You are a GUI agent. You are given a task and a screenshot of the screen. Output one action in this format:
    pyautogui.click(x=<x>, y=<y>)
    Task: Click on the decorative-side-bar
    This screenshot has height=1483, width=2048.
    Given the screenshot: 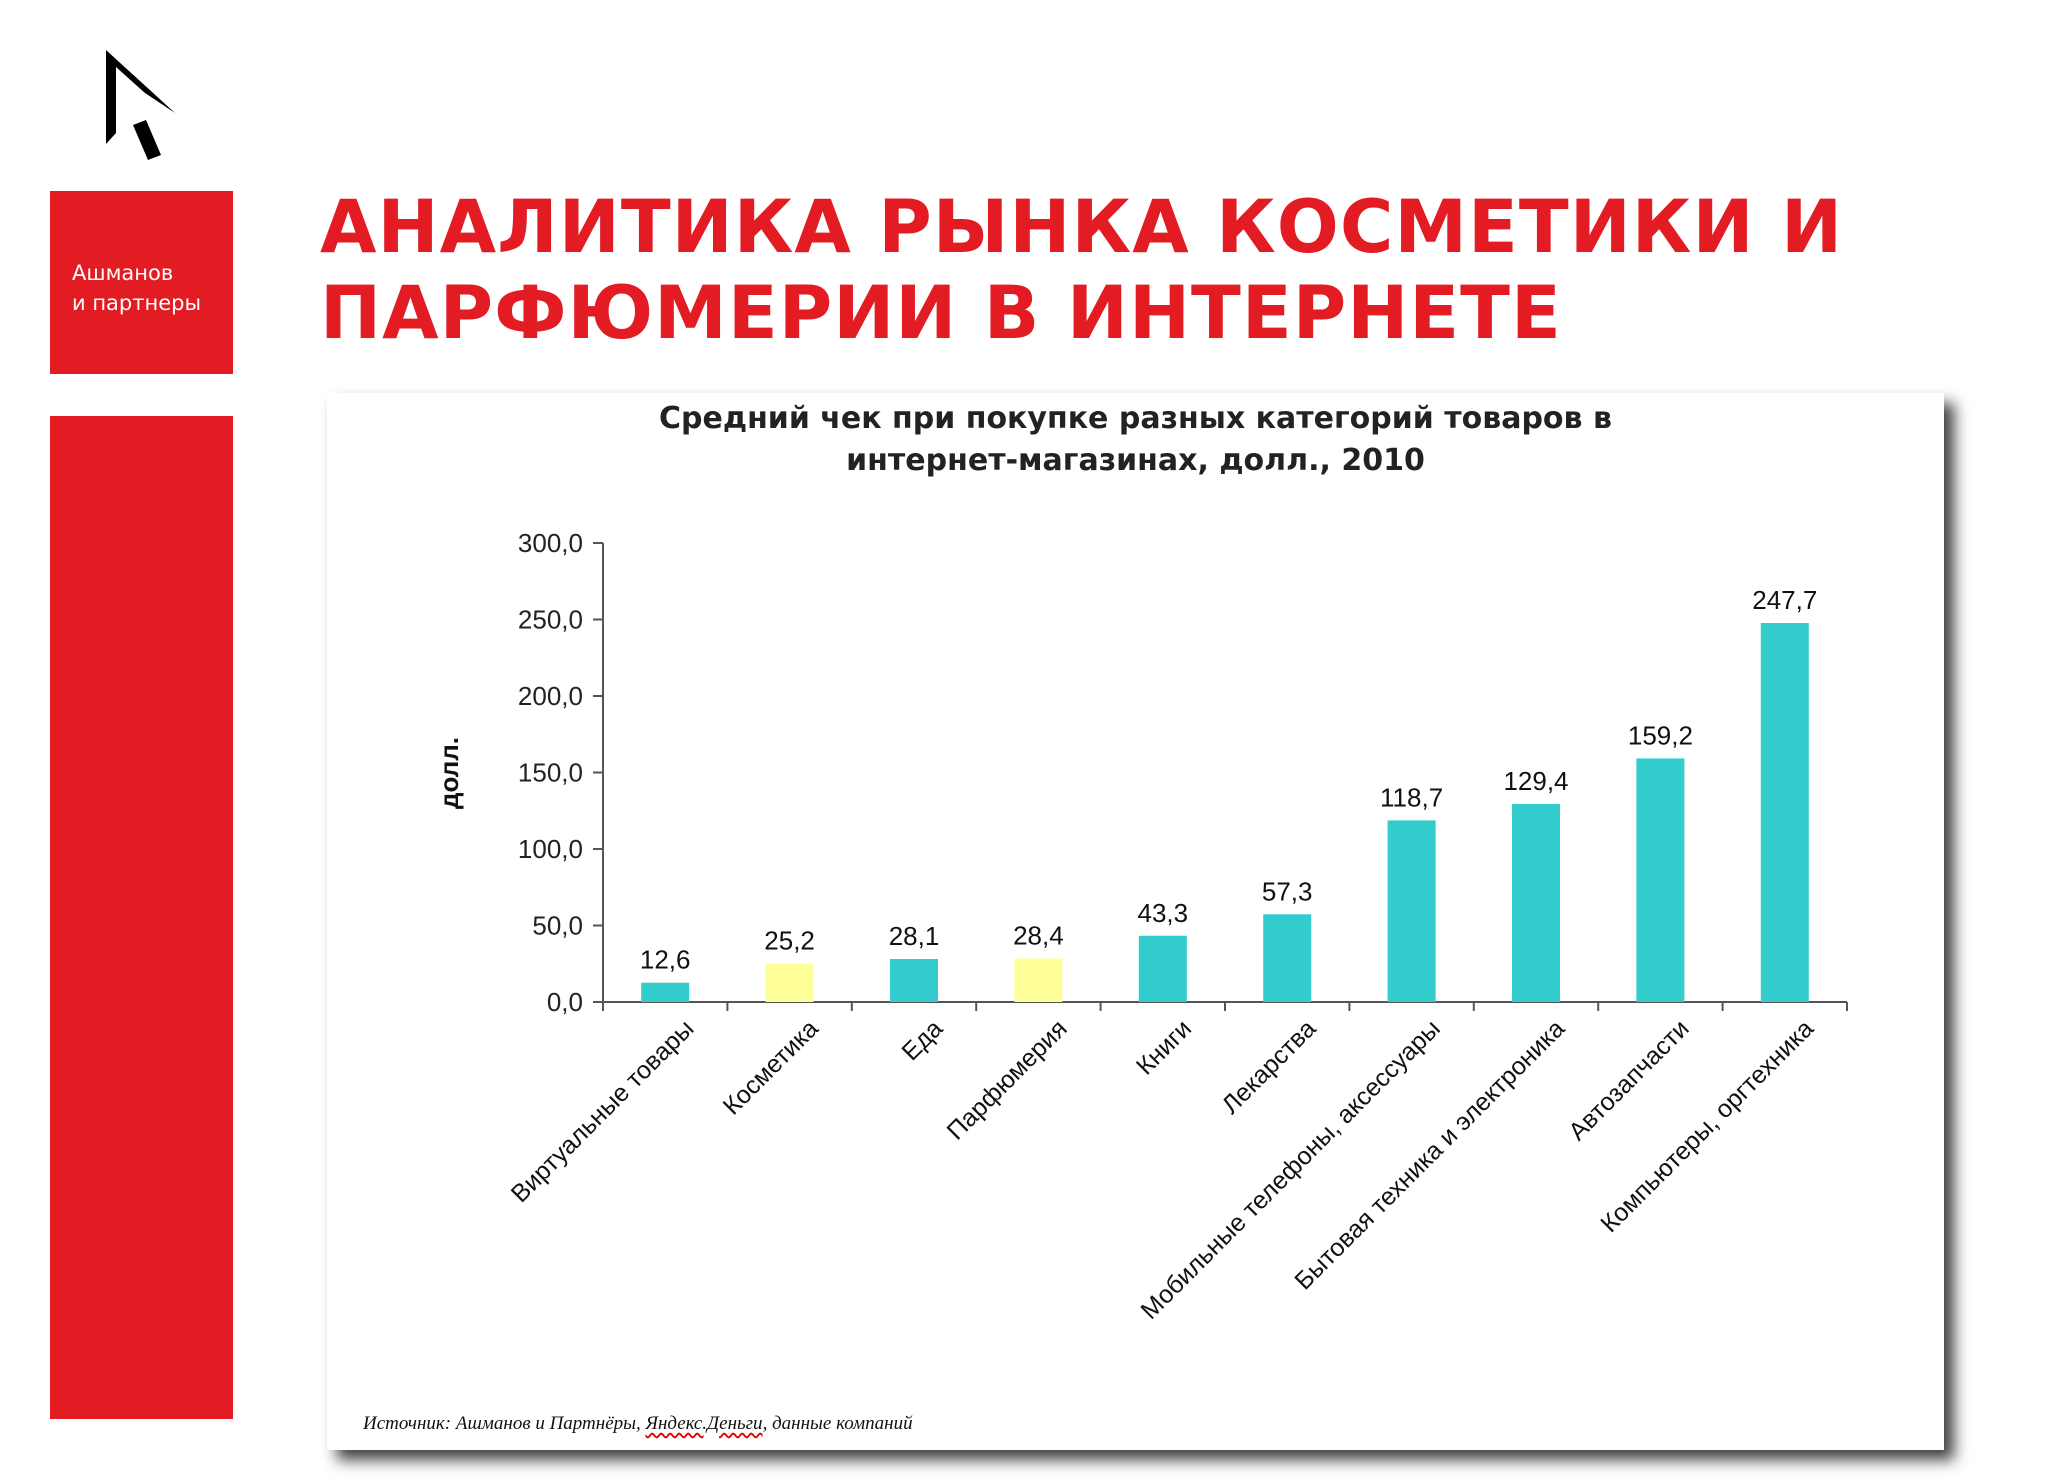 What is the action you would take?
    pyautogui.click(x=141, y=917)
    